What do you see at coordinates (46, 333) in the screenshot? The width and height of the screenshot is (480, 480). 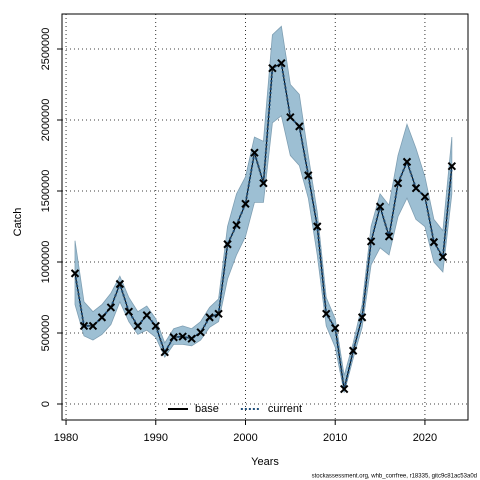 I see `y-tick-label: 500000` at bounding box center [46, 333].